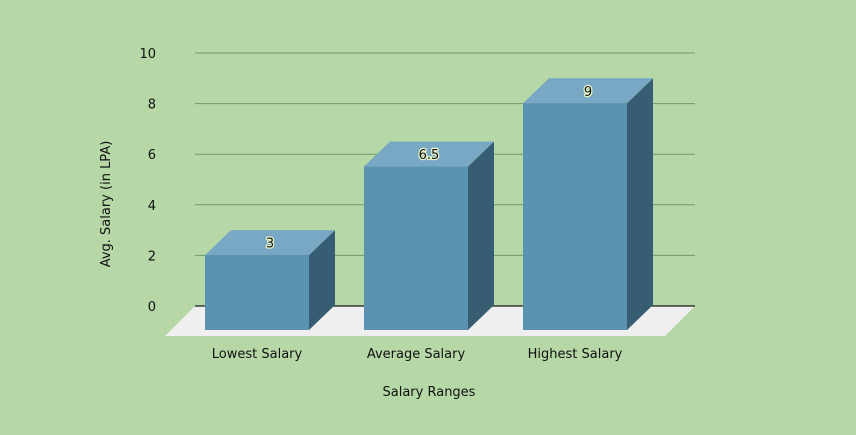 This screenshot has height=435, width=856. Describe the element at coordinates (152, 206) in the screenshot. I see `y-tick-label: 4` at that location.